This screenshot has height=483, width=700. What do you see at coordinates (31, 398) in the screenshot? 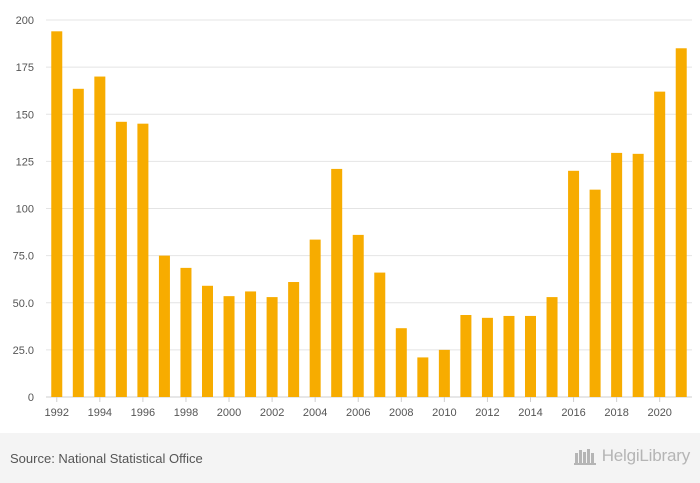
I see `y-tick-label: 0` at bounding box center [31, 398].